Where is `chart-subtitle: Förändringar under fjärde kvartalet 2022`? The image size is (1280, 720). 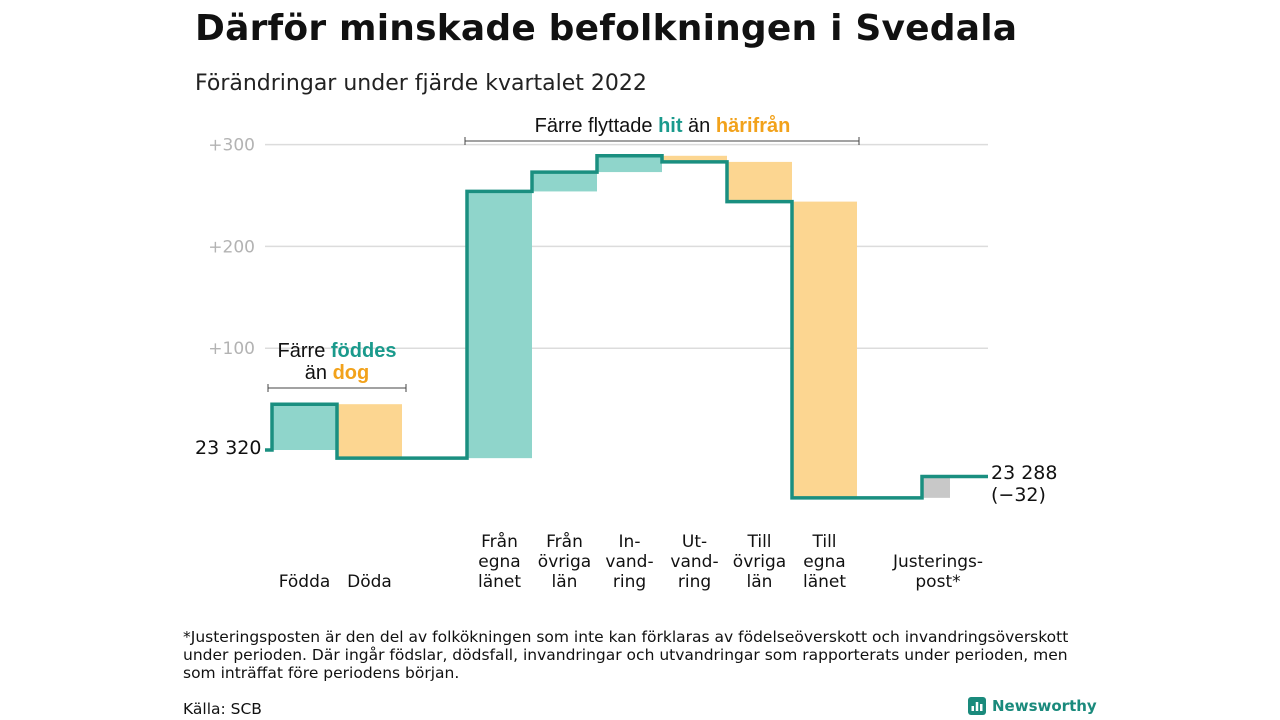
chart-subtitle: Förändringar under fjärde kvartalet 2022 is located at coordinates (421, 83).